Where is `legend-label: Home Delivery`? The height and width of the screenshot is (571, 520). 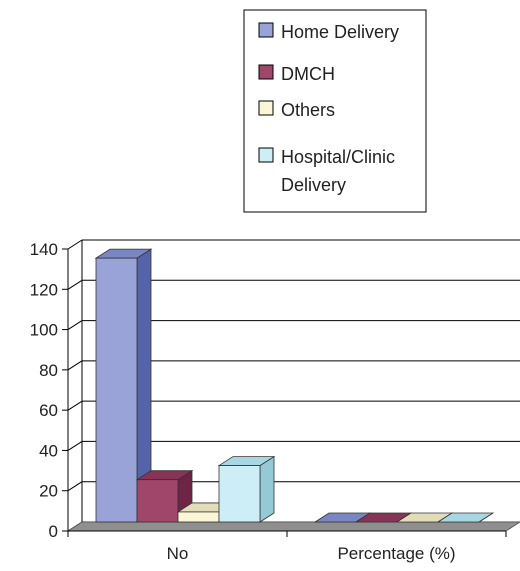
legend-label: Home Delivery is located at coordinates (340, 32).